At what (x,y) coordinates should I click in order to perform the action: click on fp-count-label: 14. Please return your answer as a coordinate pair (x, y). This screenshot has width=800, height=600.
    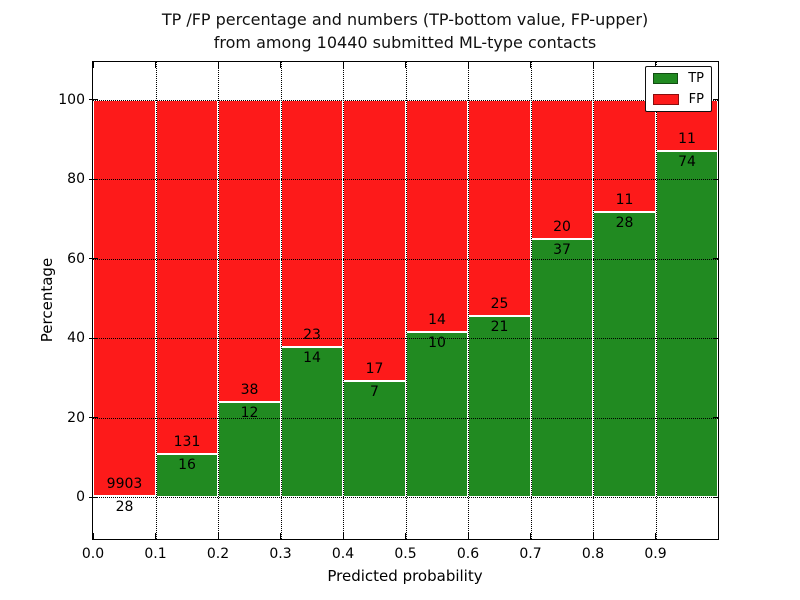
    Looking at the image, I should click on (437, 319).